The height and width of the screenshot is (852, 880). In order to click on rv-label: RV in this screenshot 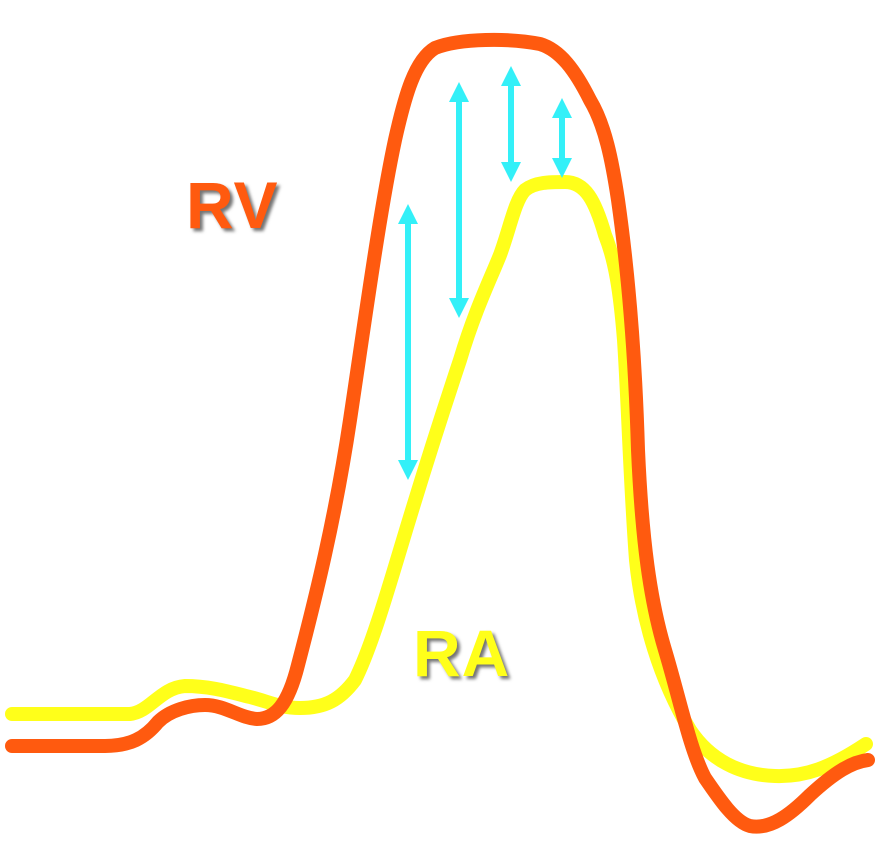, I will do `click(232, 205)`.